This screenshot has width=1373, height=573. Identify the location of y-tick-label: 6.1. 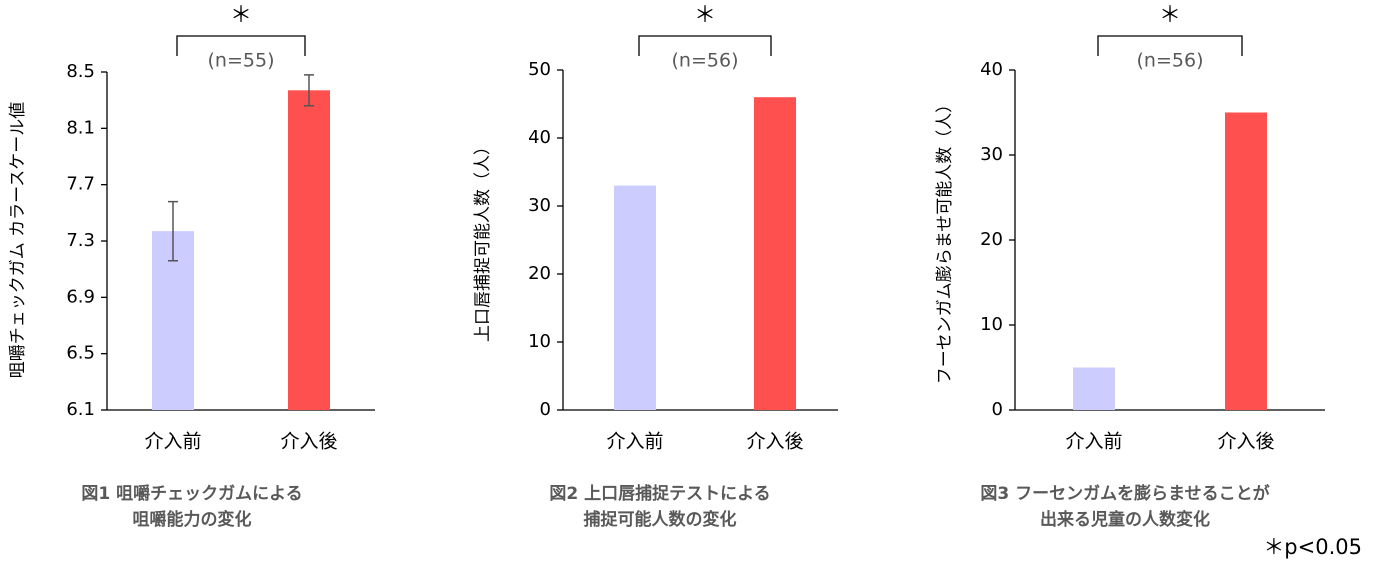
(80, 409).